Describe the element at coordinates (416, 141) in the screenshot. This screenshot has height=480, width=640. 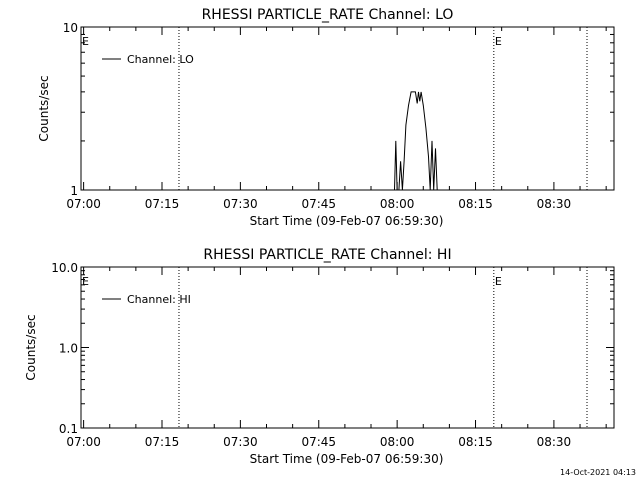
I see `series-line` at that location.